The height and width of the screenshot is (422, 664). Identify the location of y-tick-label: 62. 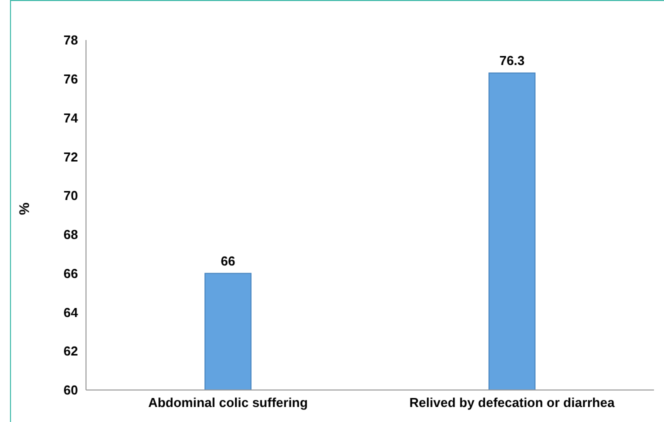
(71, 351).